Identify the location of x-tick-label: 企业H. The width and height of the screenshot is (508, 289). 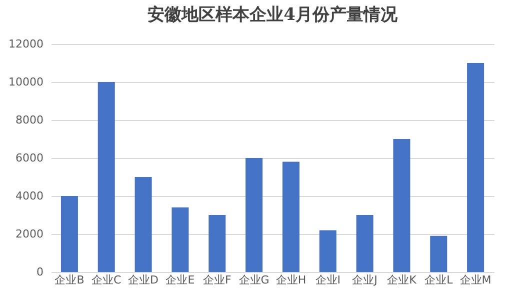
(291, 280).